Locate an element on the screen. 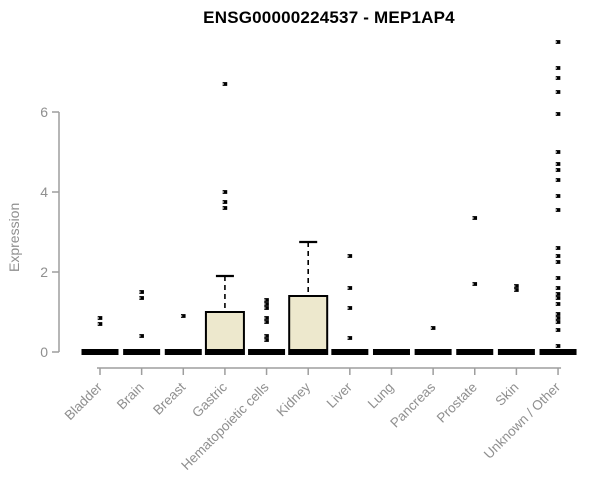 The image size is (600, 500). x-category-label: Bladder is located at coordinates (84, 401).